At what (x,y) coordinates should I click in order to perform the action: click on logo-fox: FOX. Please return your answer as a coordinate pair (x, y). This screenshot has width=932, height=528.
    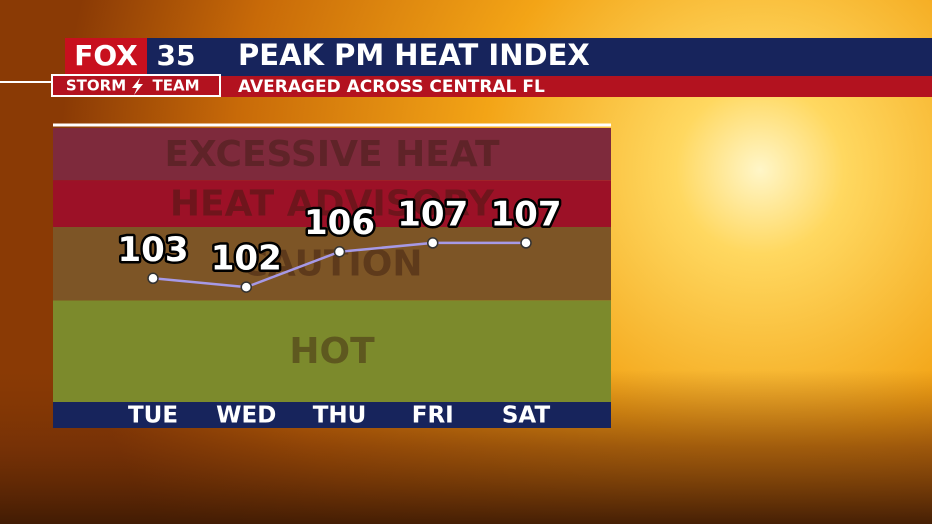
    Looking at the image, I should click on (106, 55).